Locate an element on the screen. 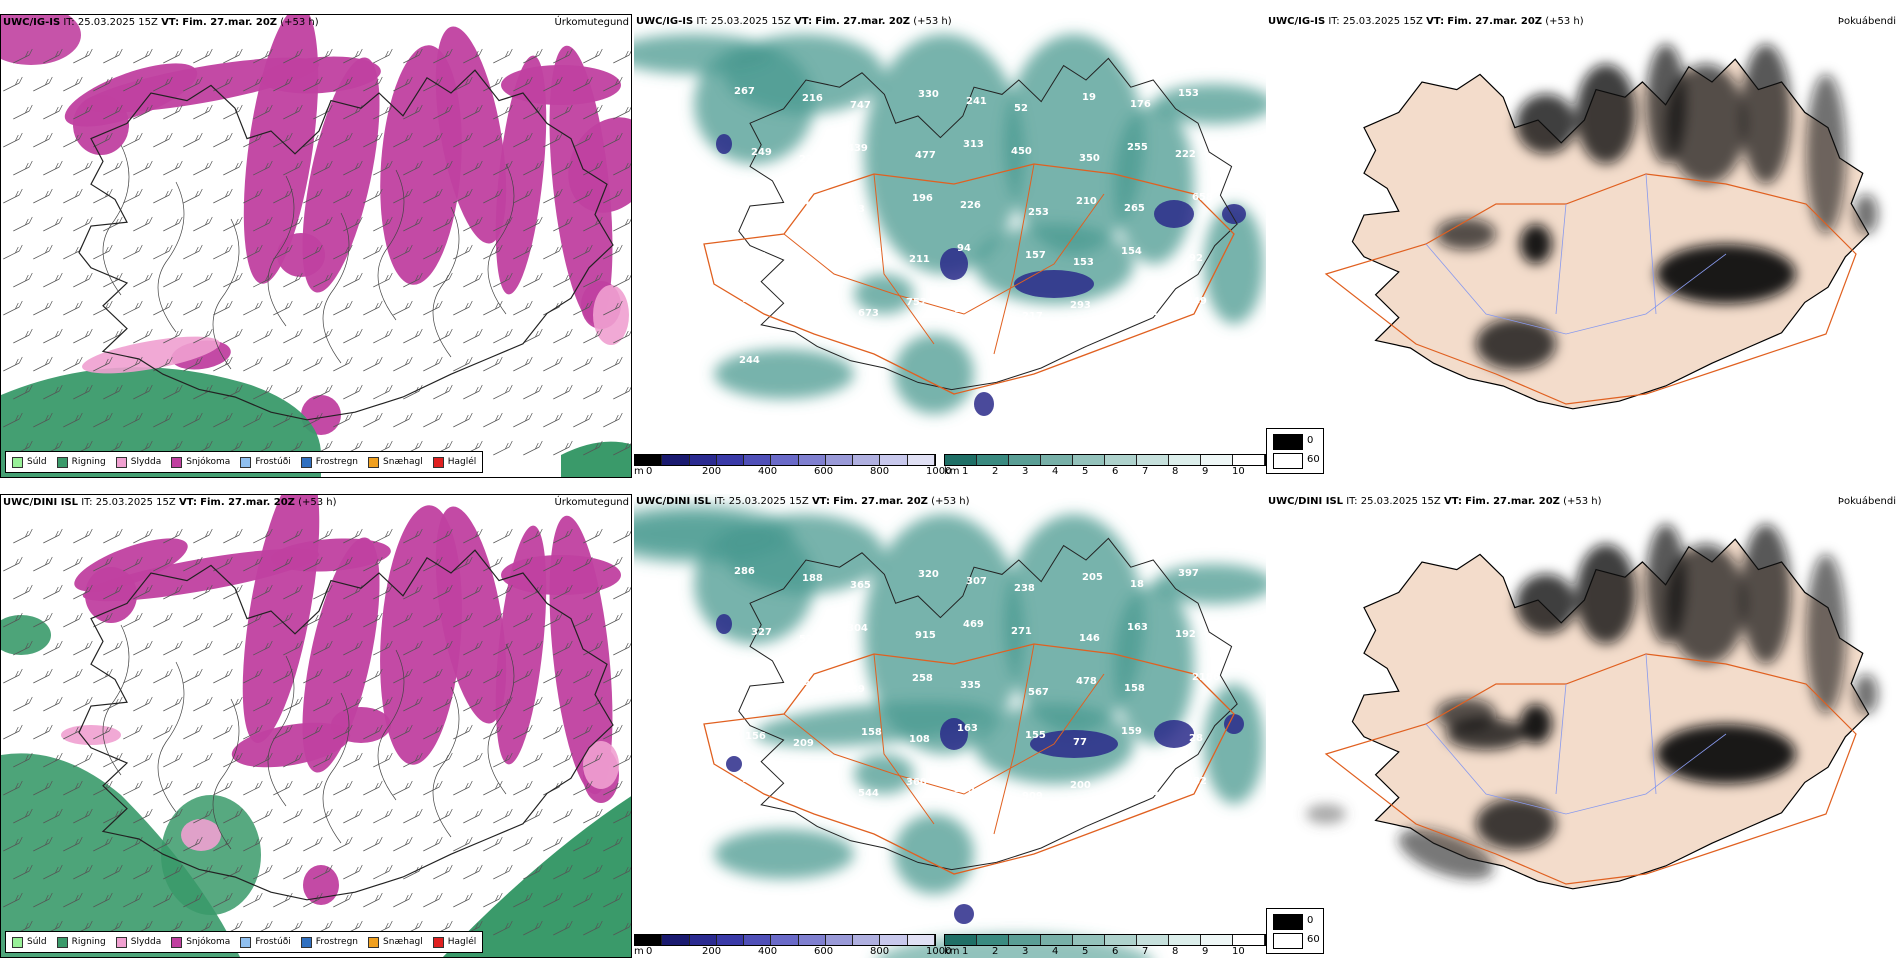 Image resolution: width=1900 pixels, height=958 pixels. ceiling-label: 271 is located at coordinates (1021, 631).